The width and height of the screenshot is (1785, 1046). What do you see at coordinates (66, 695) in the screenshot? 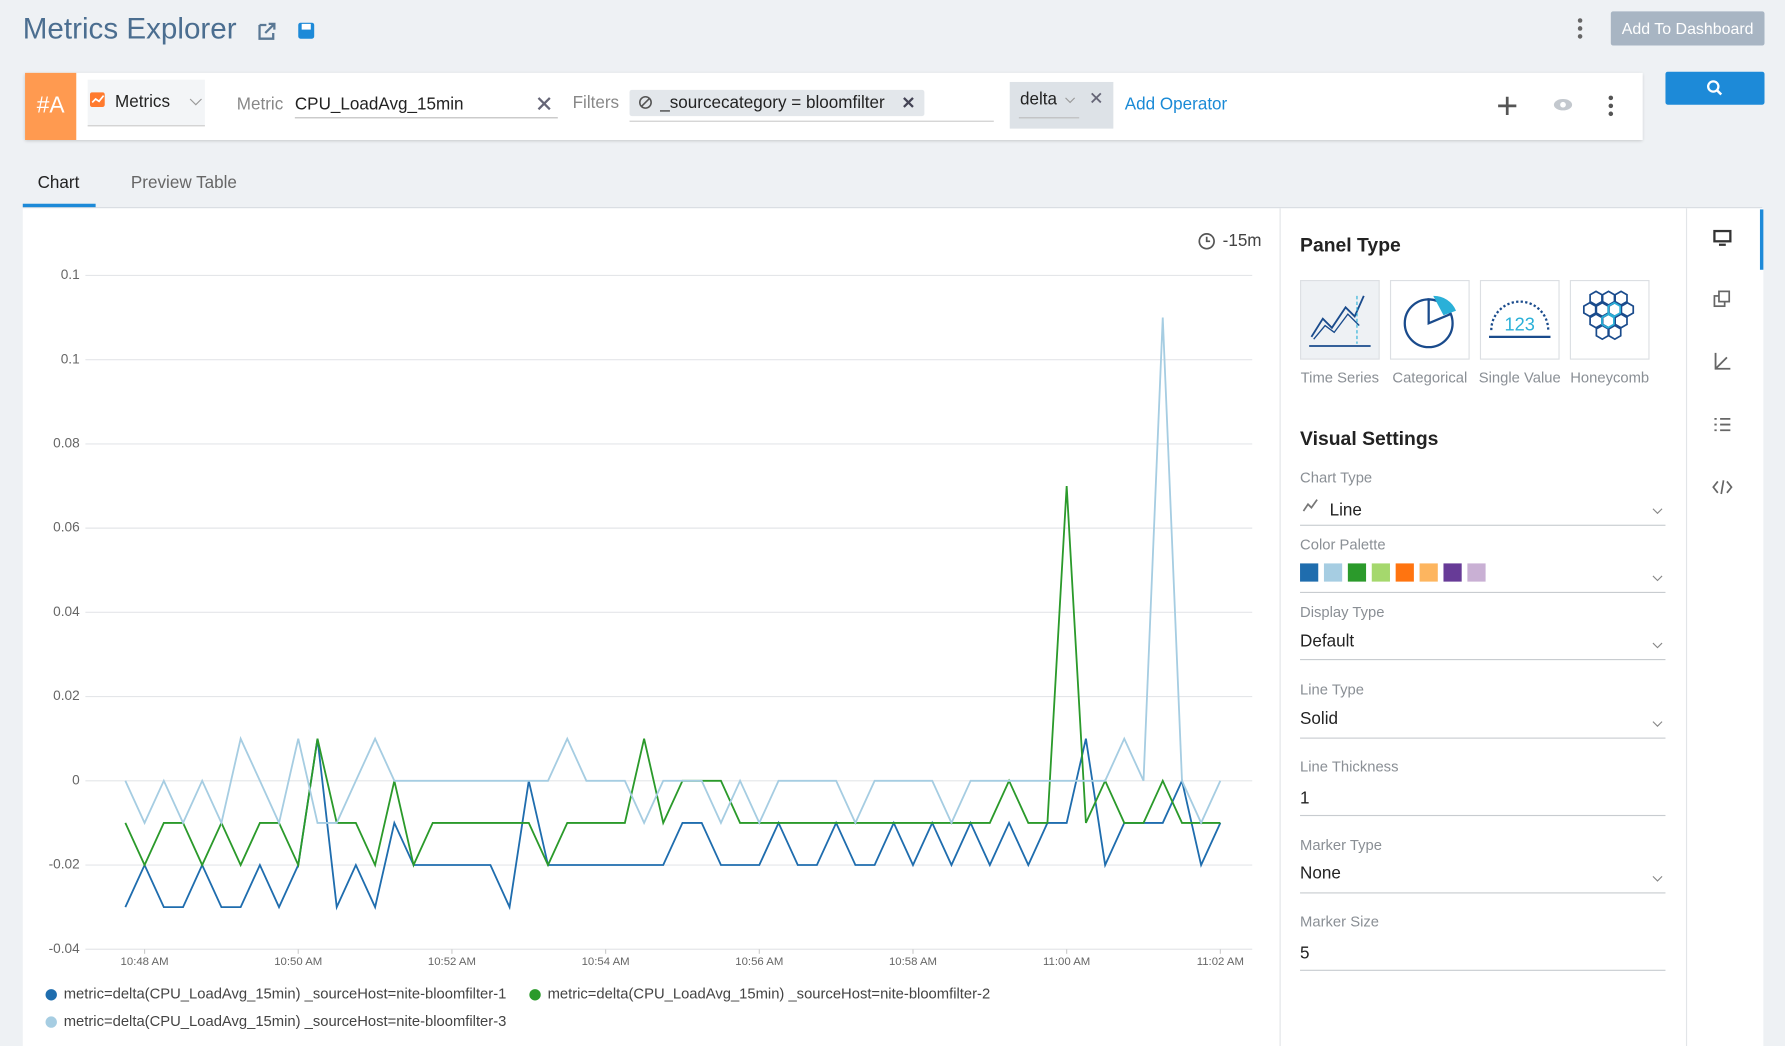
I see `y-tick-label: 0.02` at bounding box center [66, 695].